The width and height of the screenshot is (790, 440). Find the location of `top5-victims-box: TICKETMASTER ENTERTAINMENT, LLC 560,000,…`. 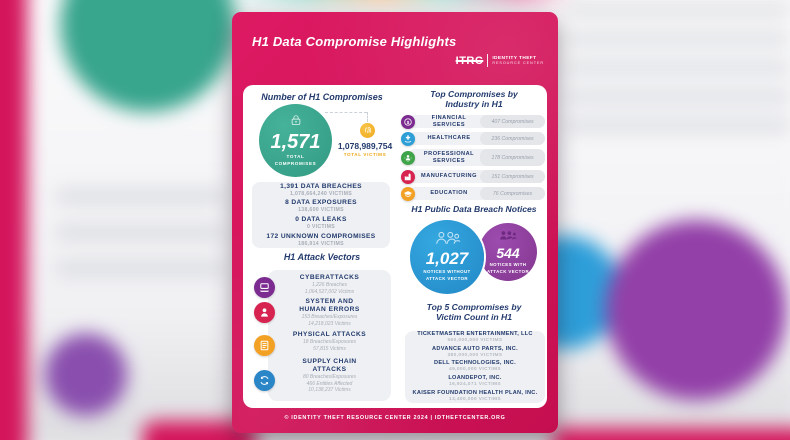

top5-victims-box: TICKETMASTER ENTERTAINMENT, LLC 560,000,… is located at coordinates (475, 367).